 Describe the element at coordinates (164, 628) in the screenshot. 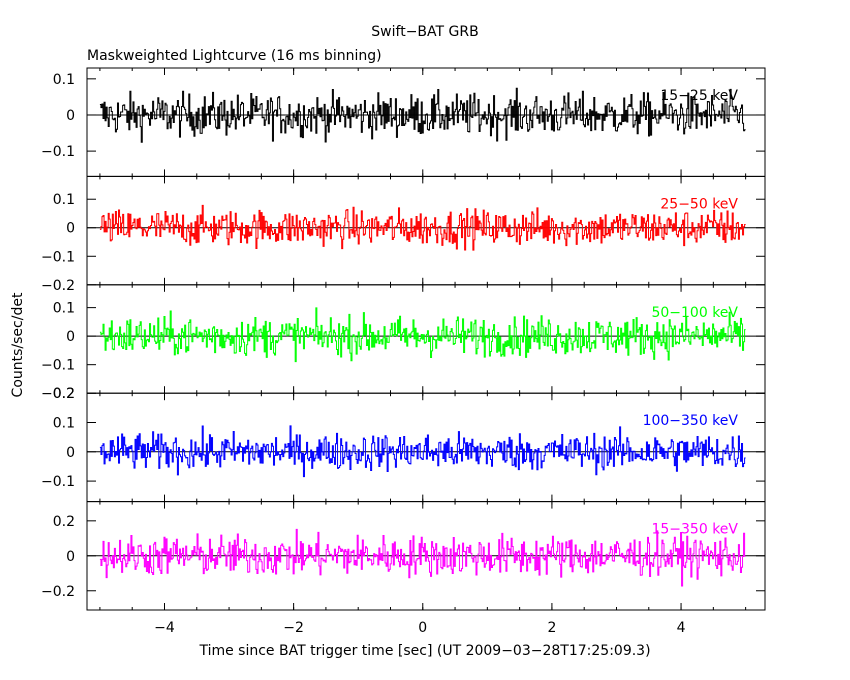

I see `x-tick-label: −4` at that location.